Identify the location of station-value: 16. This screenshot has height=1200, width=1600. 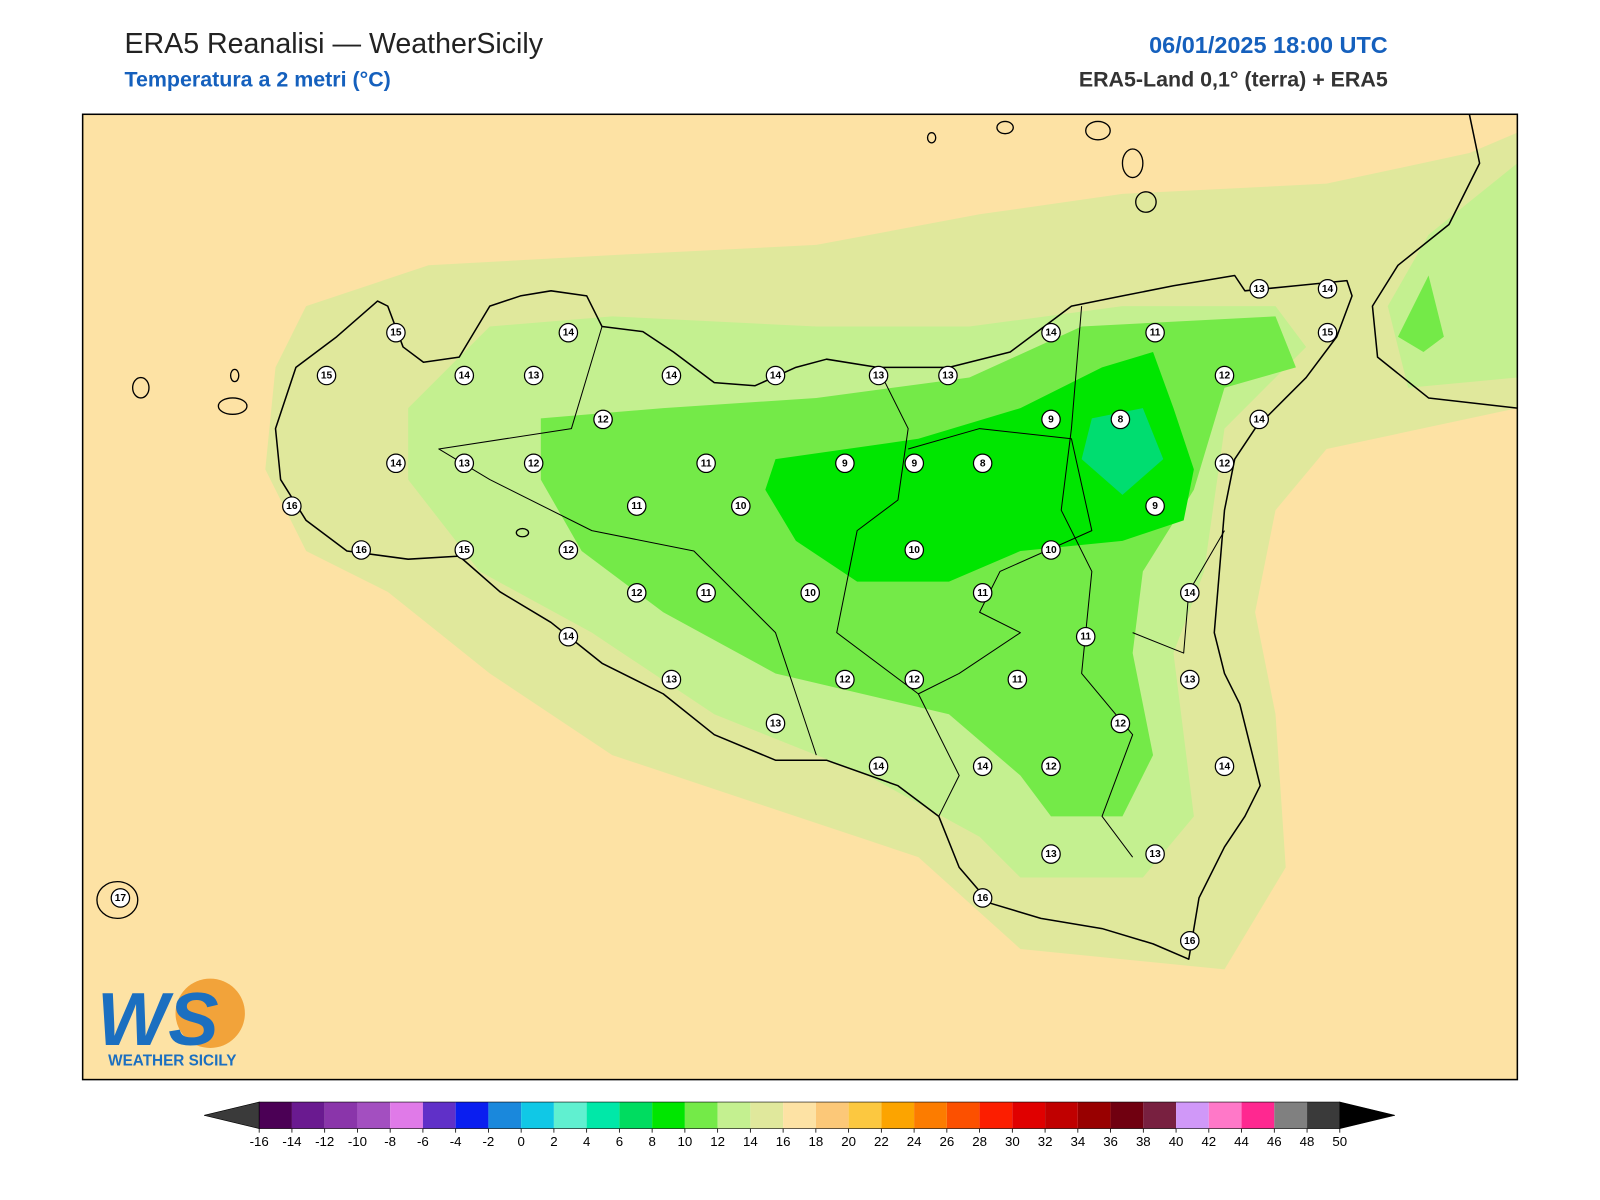
(983, 898).